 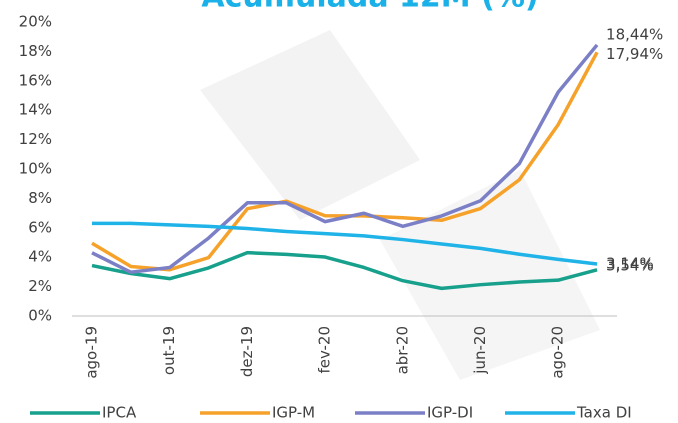 What do you see at coordinates (35, 139) in the screenshot?
I see `y-tick-label: 12%` at bounding box center [35, 139].